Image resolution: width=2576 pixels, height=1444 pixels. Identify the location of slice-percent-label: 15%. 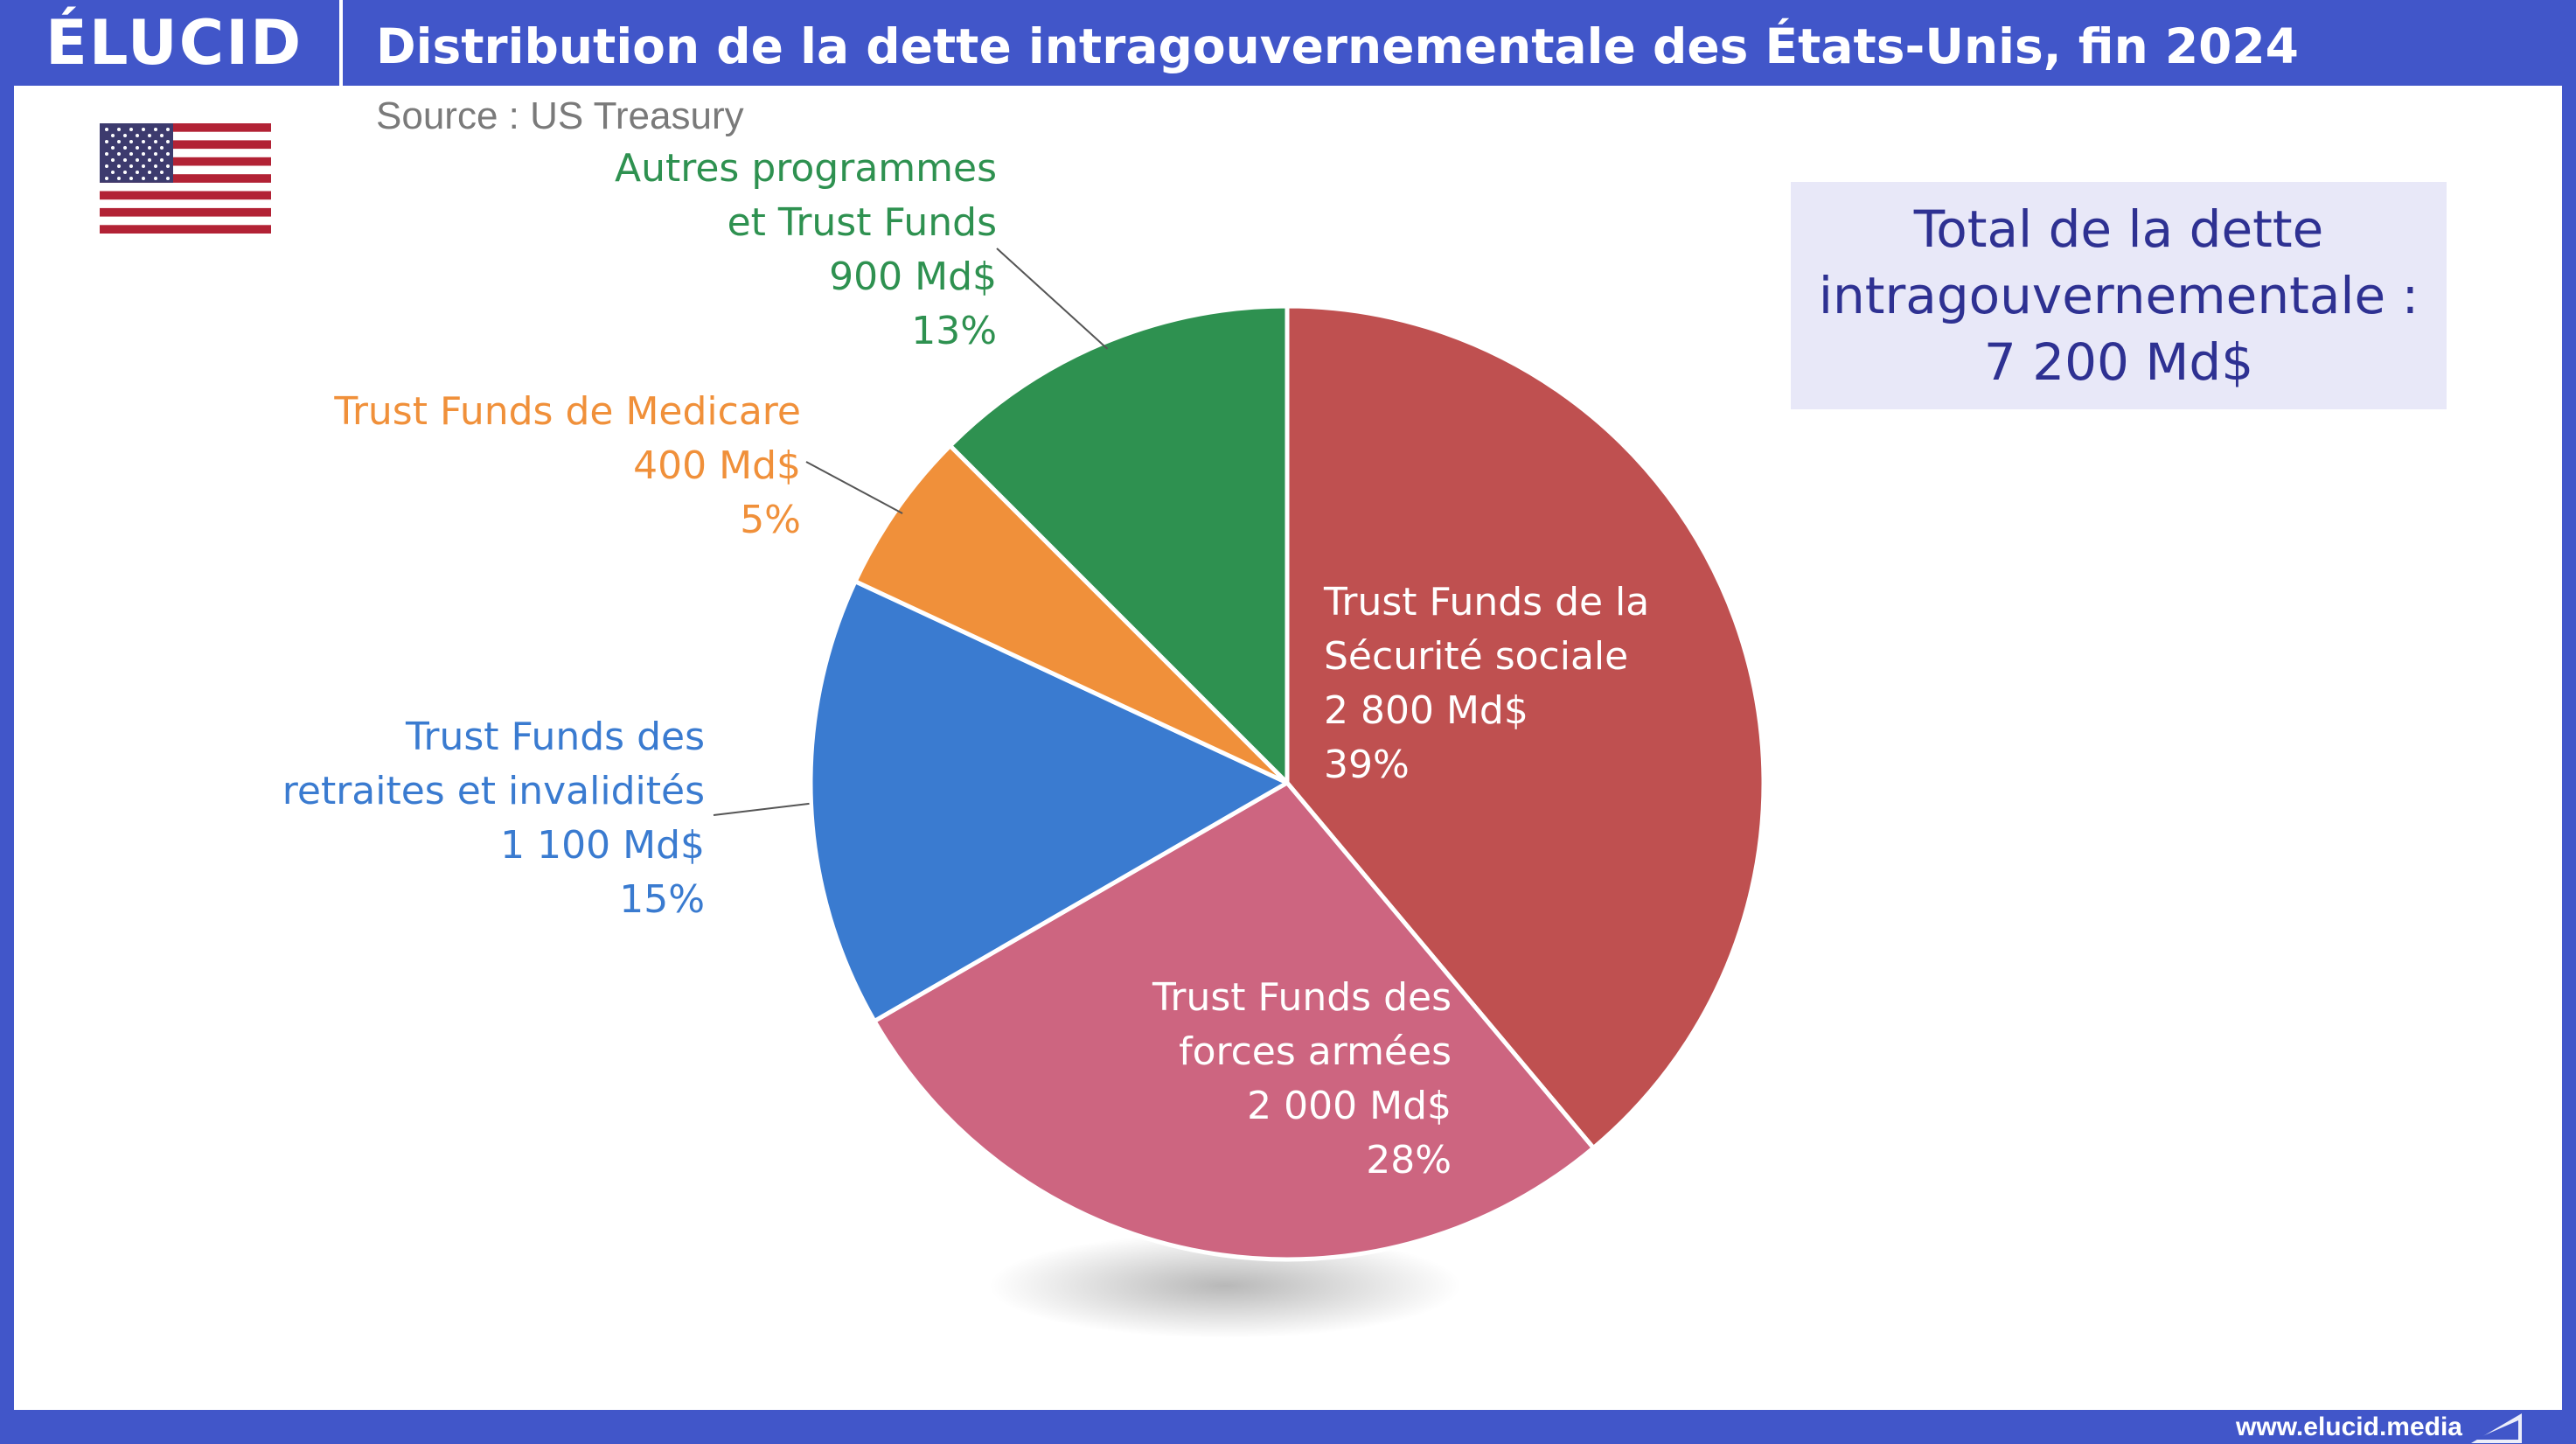
(662, 899).